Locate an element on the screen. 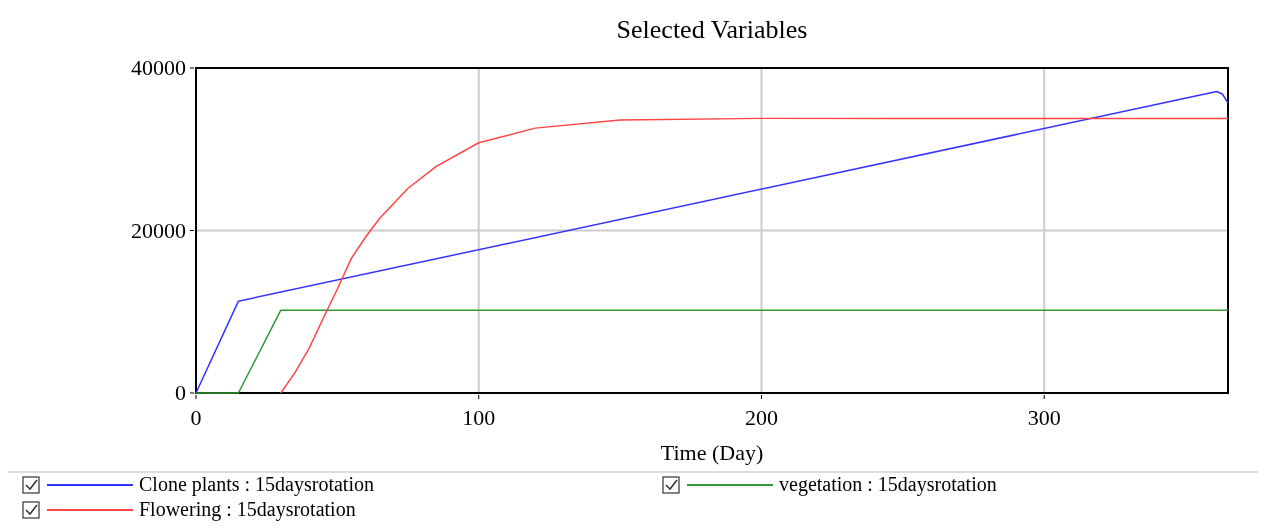  x-axis-title: Time (Day) is located at coordinates (712, 452).